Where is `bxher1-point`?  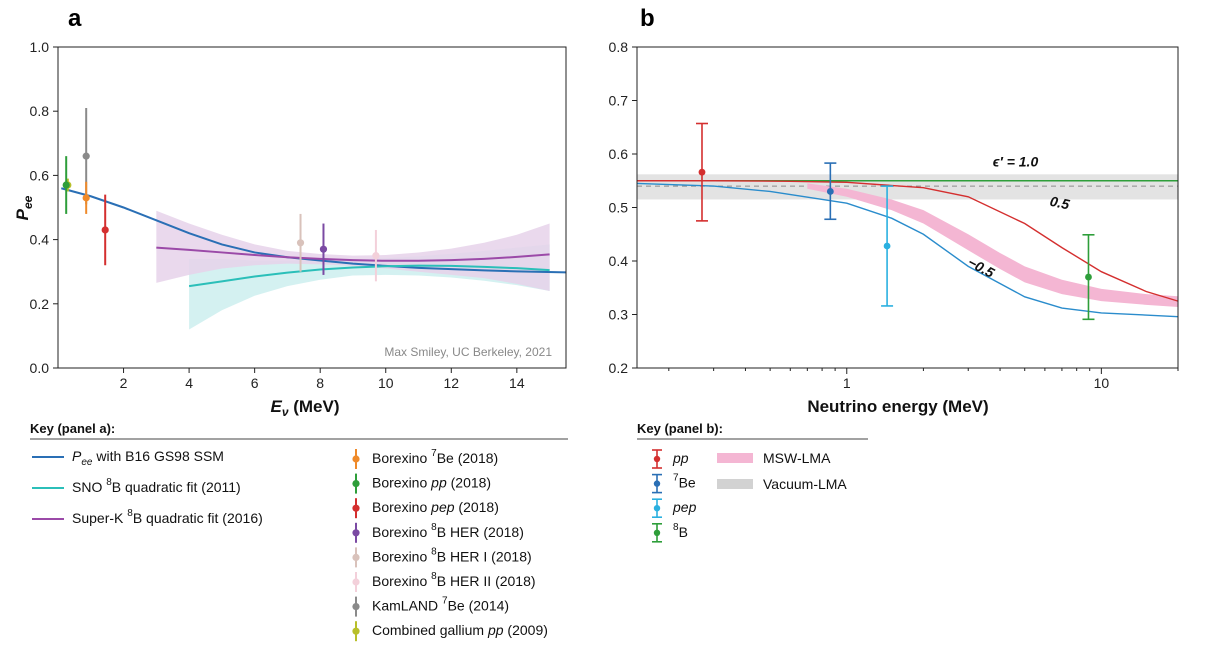
bxher1-point is located at coordinates (300, 242).